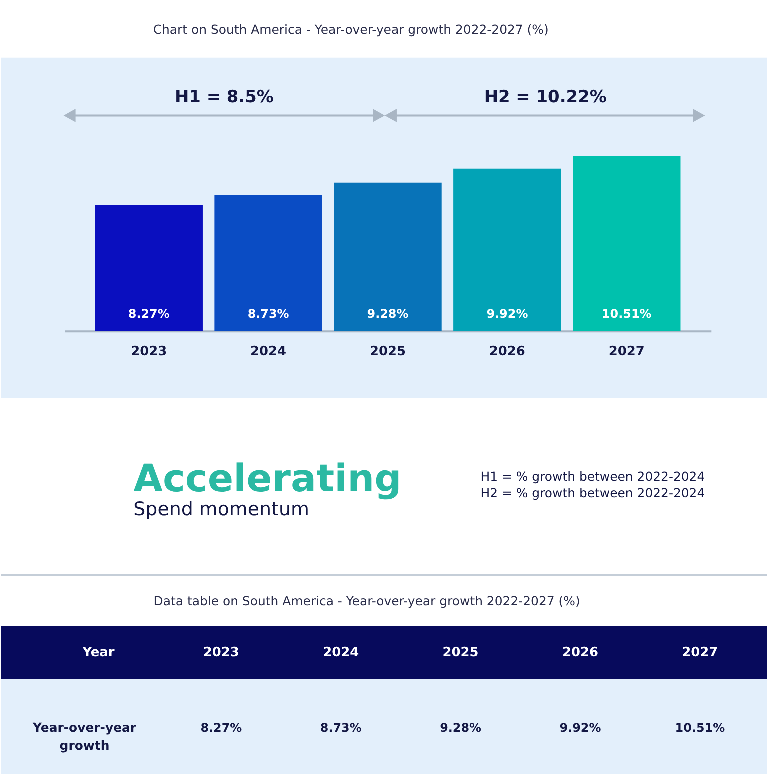 Image resolution: width=768 pixels, height=775 pixels. What do you see at coordinates (593, 476) in the screenshot?
I see `text: H1 = % growth between 2022-2024` at bounding box center [593, 476].